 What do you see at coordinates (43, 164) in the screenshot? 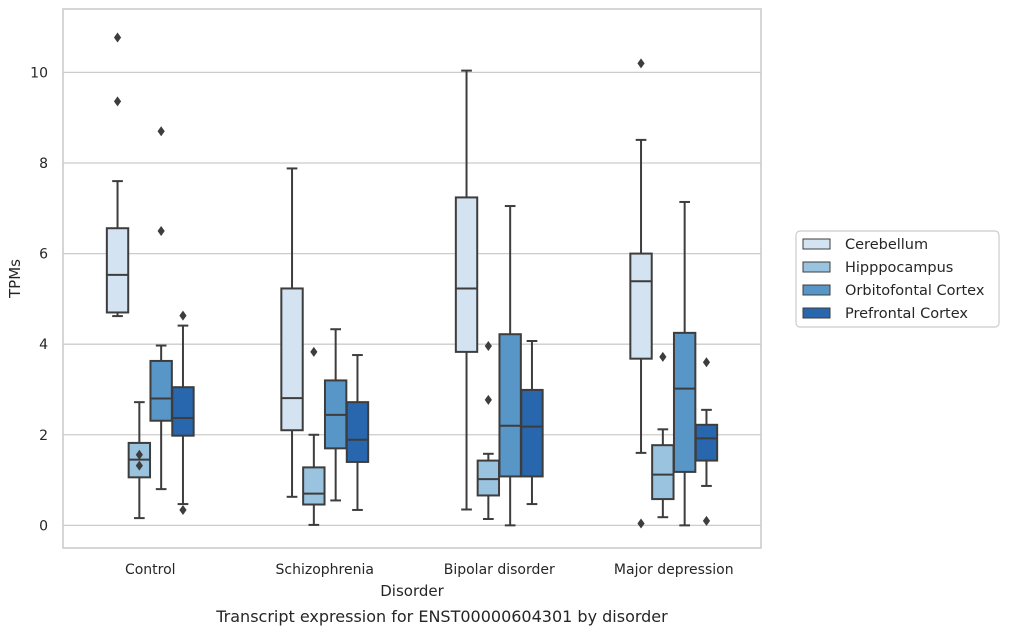
I see `y-tick-label: 8` at bounding box center [43, 164].